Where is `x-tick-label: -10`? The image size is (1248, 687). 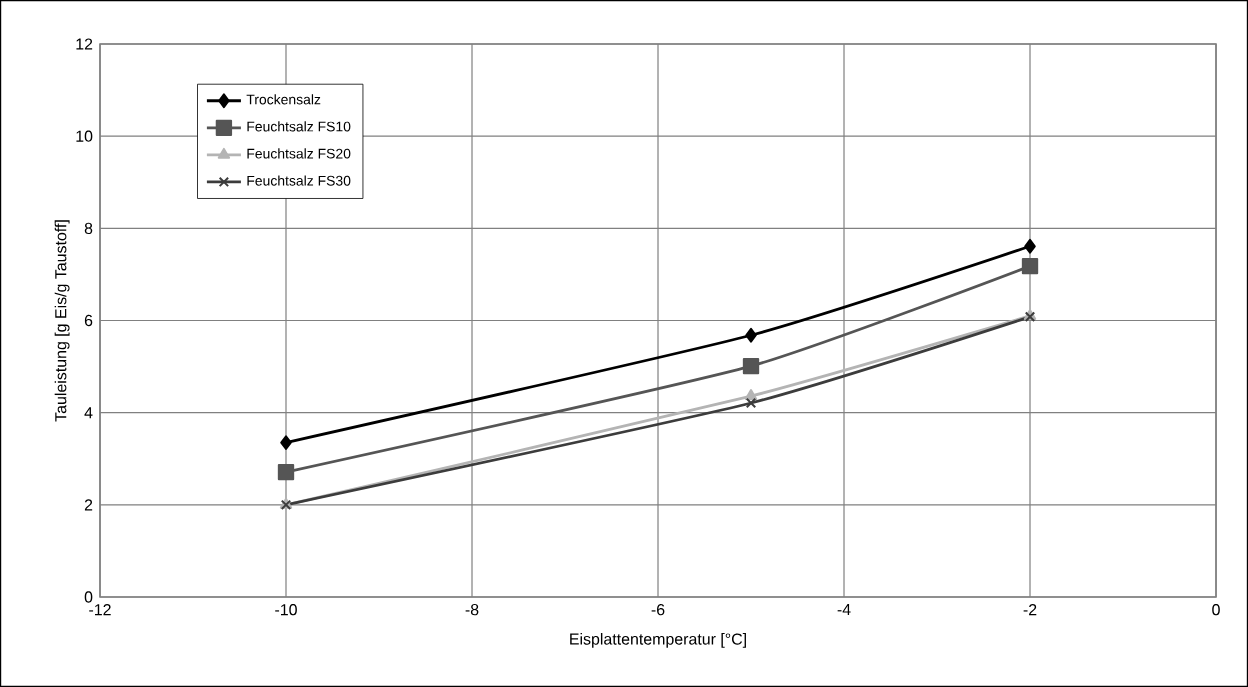 x-tick-label: -10 is located at coordinates (286, 610).